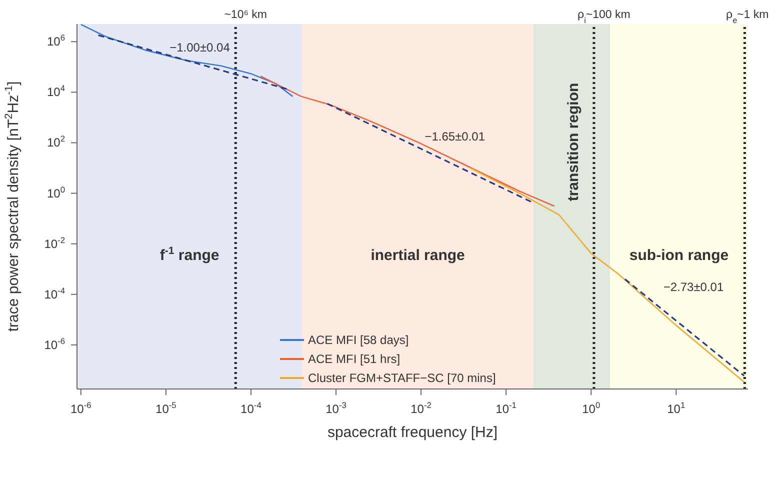 The width and height of the screenshot is (771, 496). What do you see at coordinates (676, 408) in the screenshot?
I see `x-tick-label: 10$^{1}$` at bounding box center [676, 408].